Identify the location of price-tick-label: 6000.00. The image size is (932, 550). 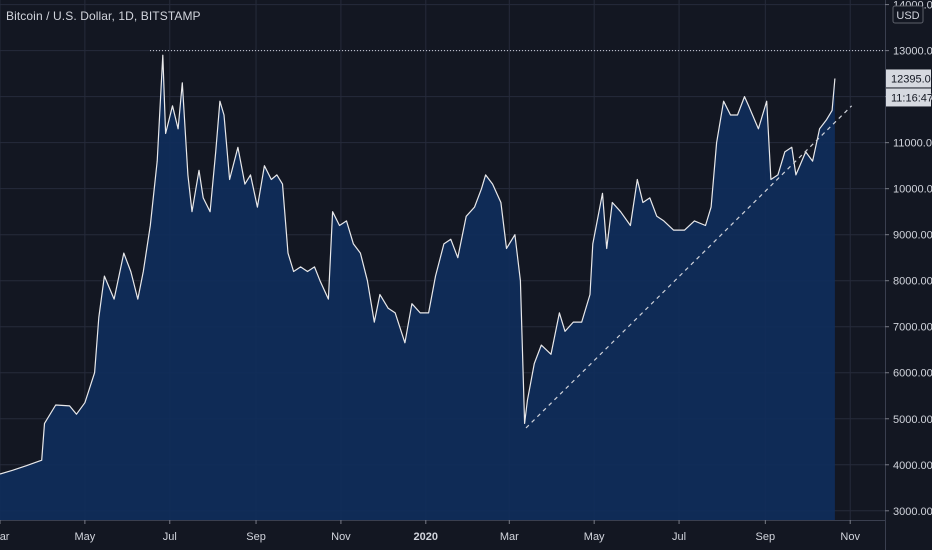
(912, 374).